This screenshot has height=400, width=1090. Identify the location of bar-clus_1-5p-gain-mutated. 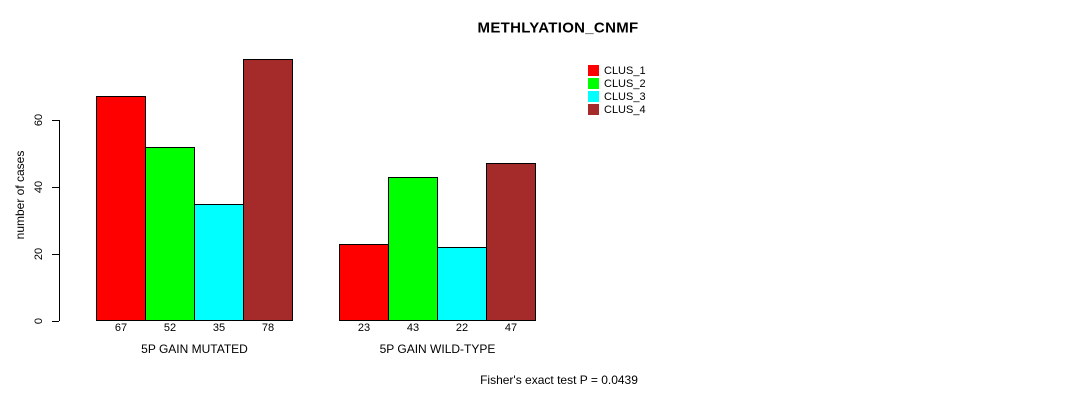
(121, 208).